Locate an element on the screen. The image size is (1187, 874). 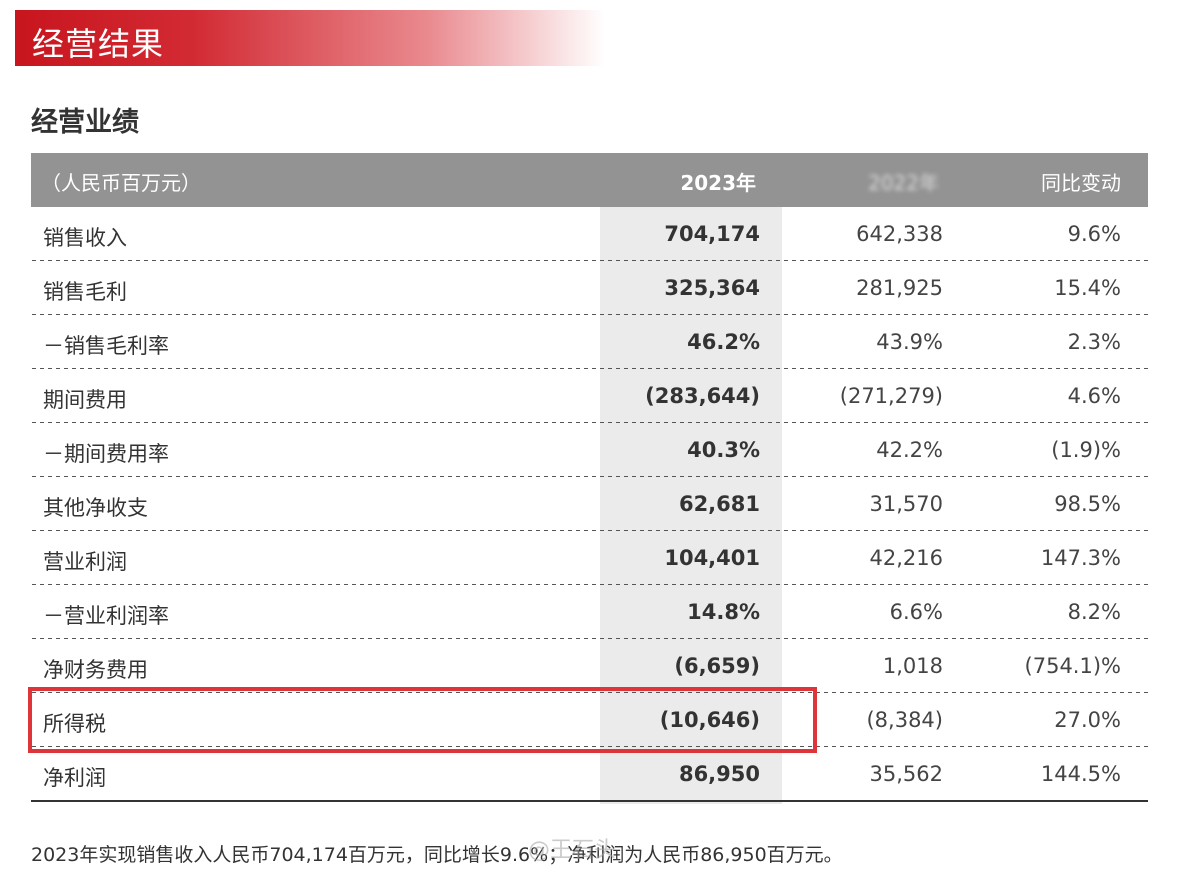
value-2022: 6.6% is located at coordinates (916, 612).